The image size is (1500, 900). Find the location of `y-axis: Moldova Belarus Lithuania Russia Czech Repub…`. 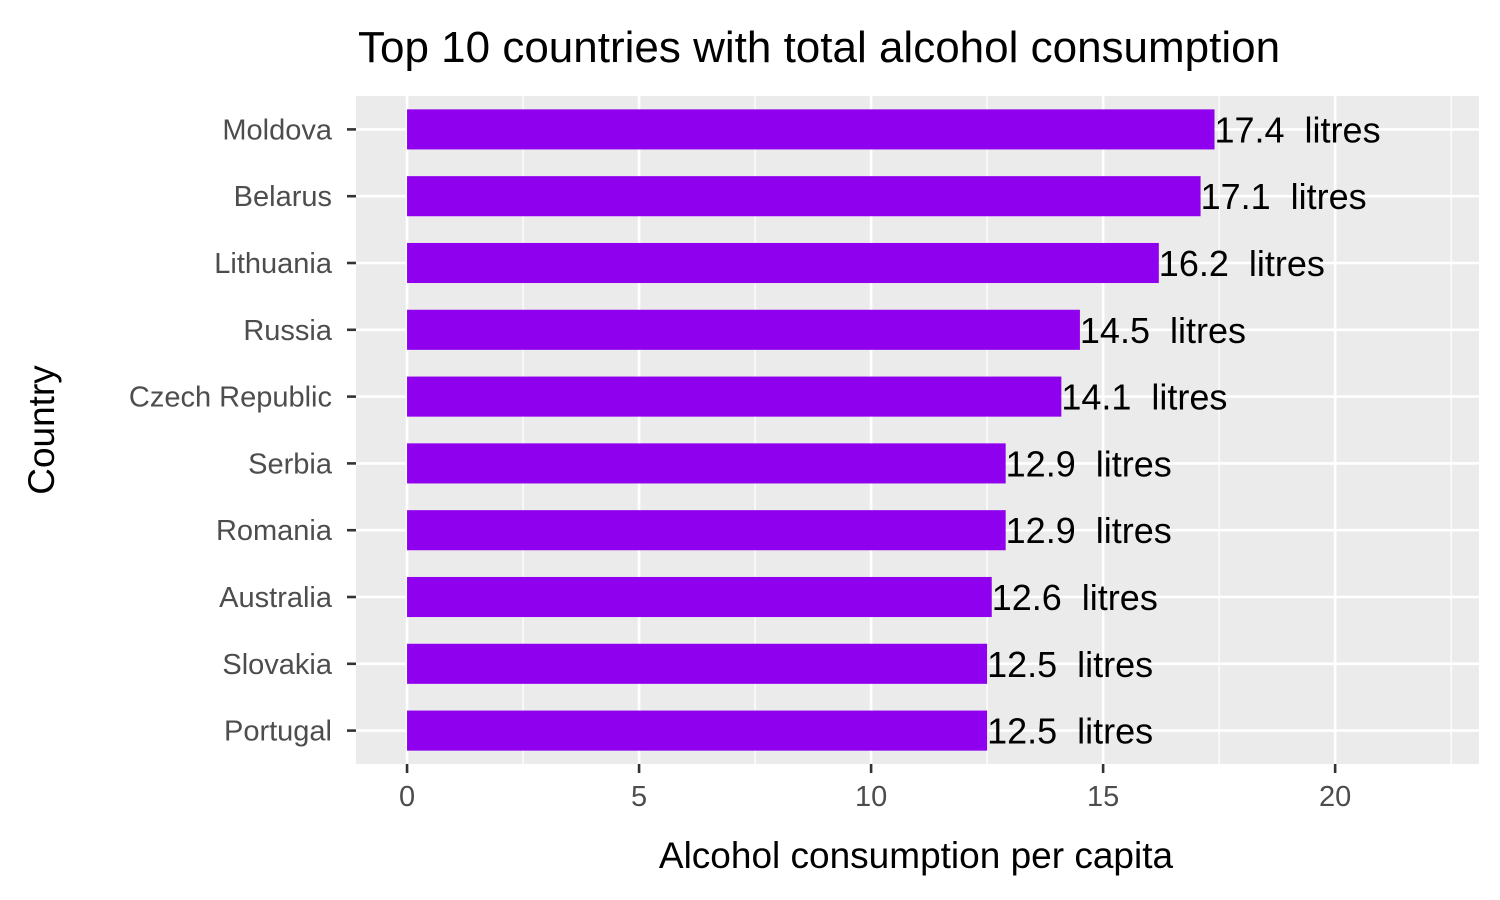

y-axis: Moldova Belarus Lithuania Russia Czech Repub… is located at coordinates (242, 431).